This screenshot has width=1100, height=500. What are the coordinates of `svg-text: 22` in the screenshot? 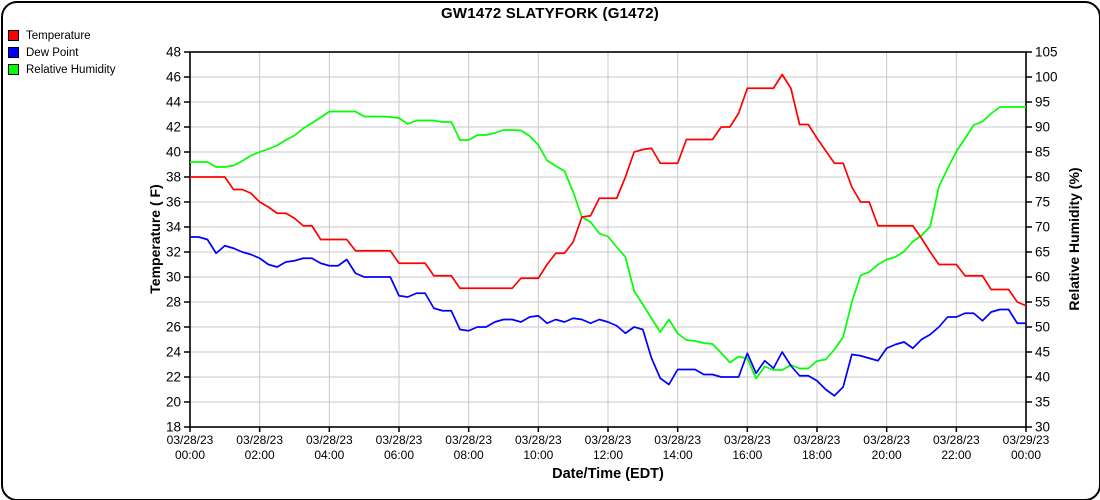 It's located at (173, 377).